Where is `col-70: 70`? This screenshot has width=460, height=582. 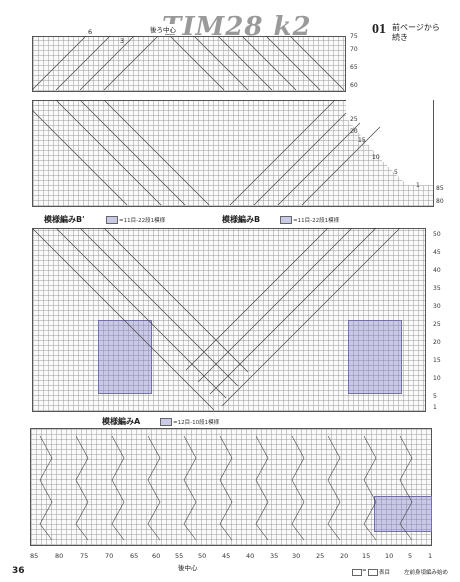
col-70: 70 is located at coordinates (109, 556).